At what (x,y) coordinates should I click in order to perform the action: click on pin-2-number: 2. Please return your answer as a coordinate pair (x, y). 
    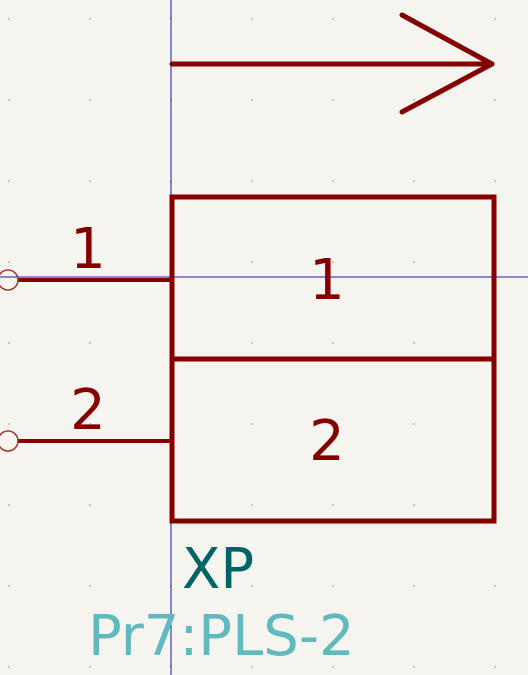
    Looking at the image, I should click on (88, 410).